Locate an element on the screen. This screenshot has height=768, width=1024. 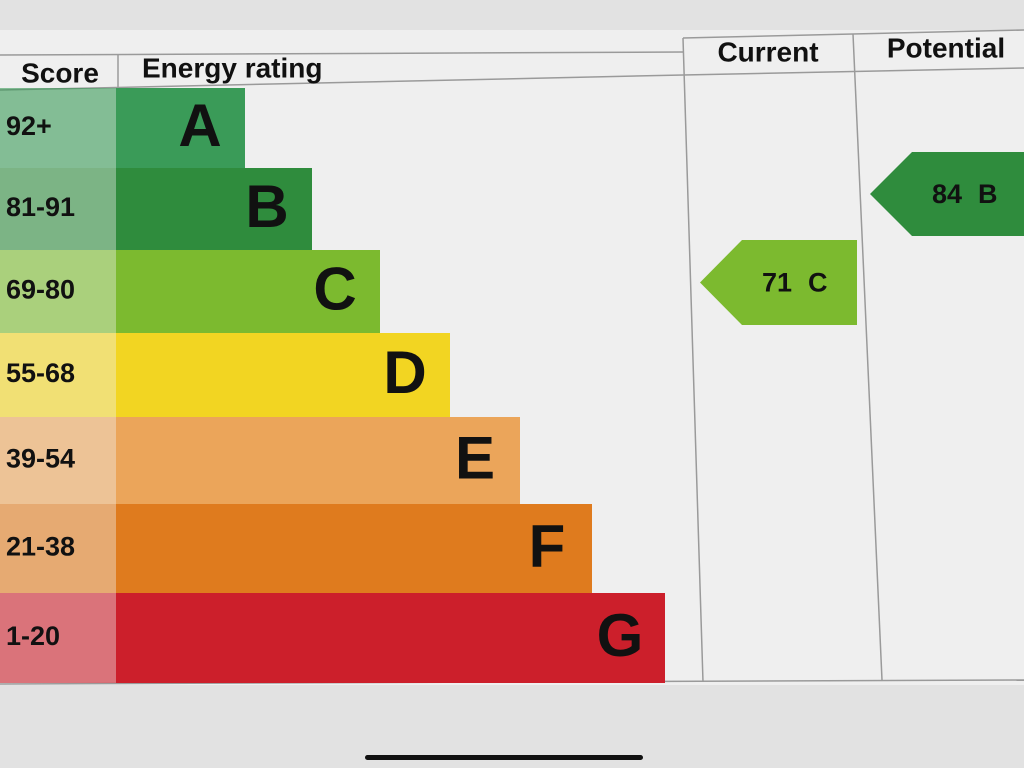
potential-arrow is located at coordinates (947, 194).